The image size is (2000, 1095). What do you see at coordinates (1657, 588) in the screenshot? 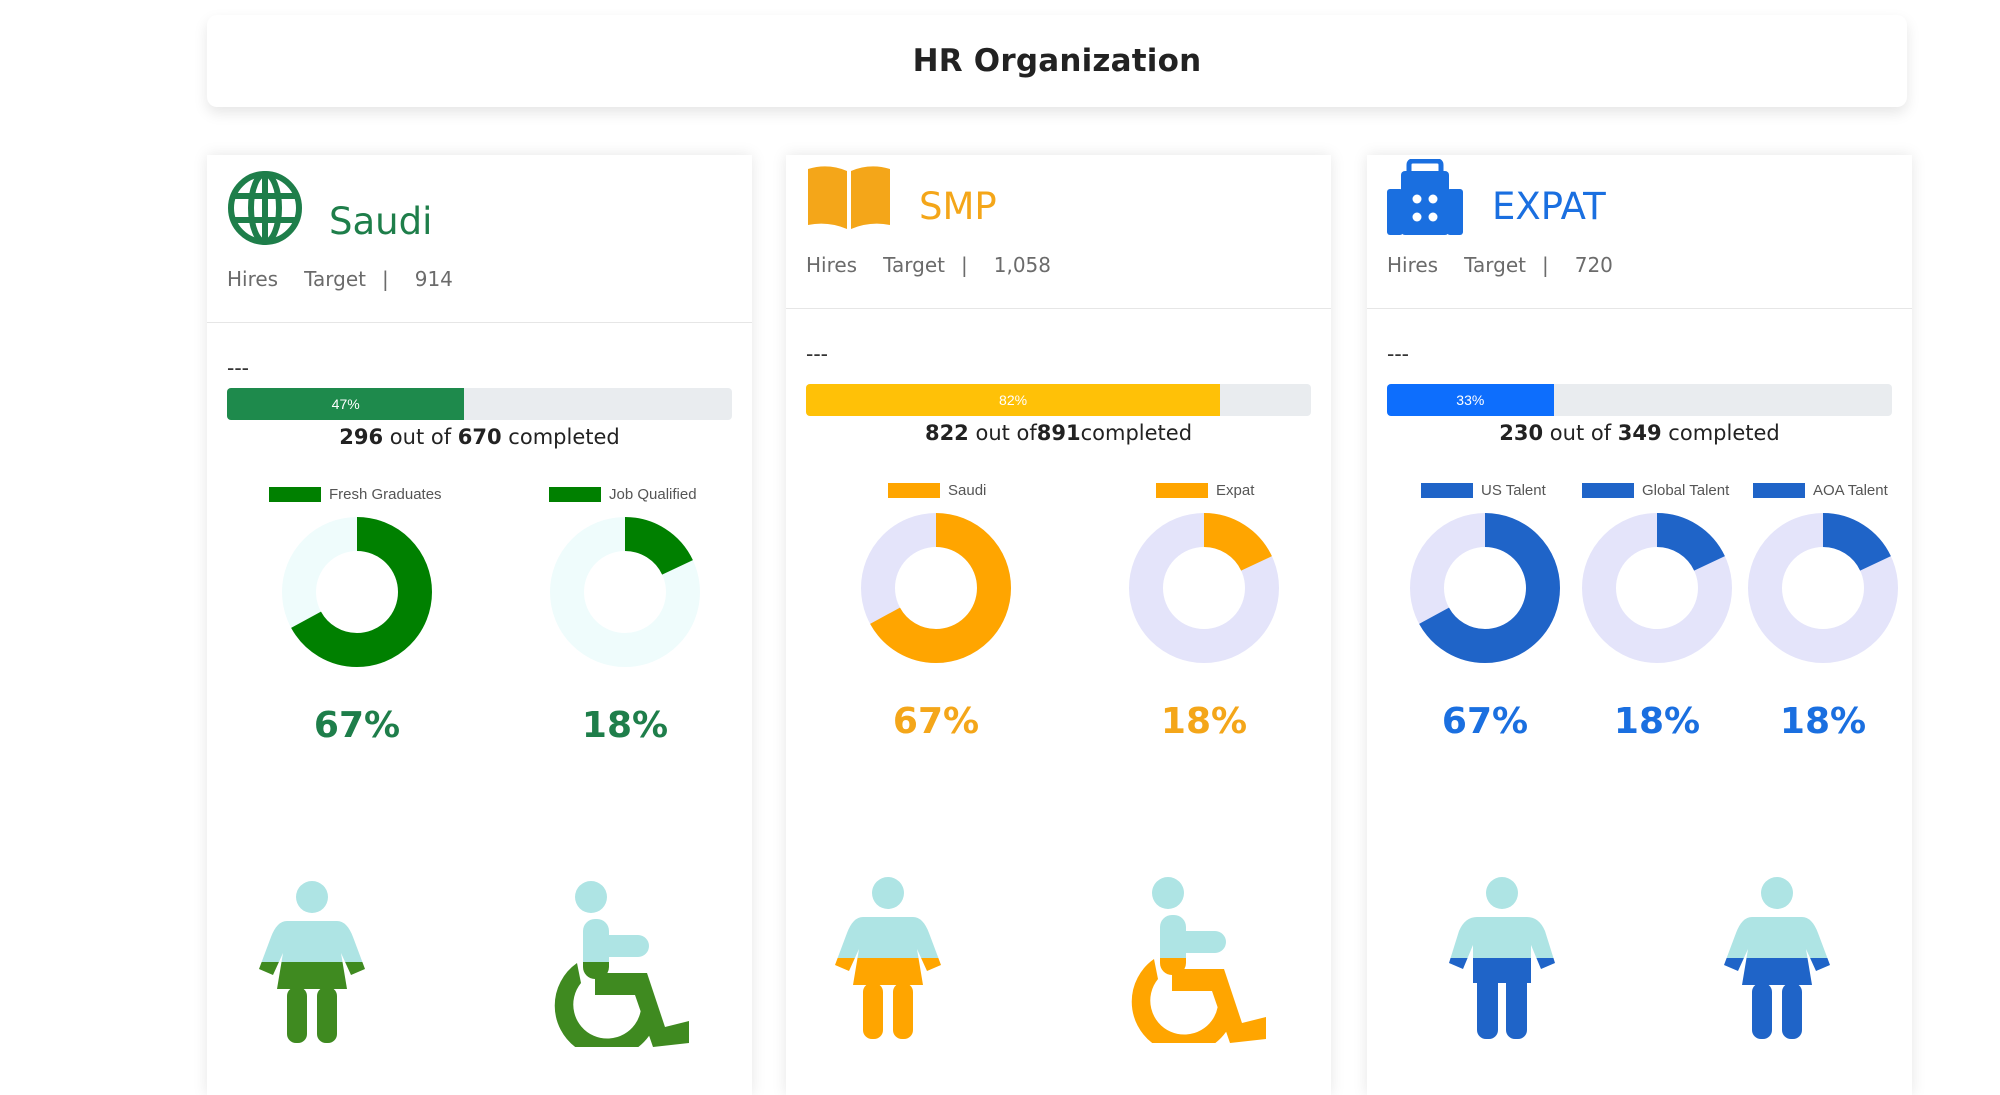
I see `donut-global-talent` at bounding box center [1657, 588].